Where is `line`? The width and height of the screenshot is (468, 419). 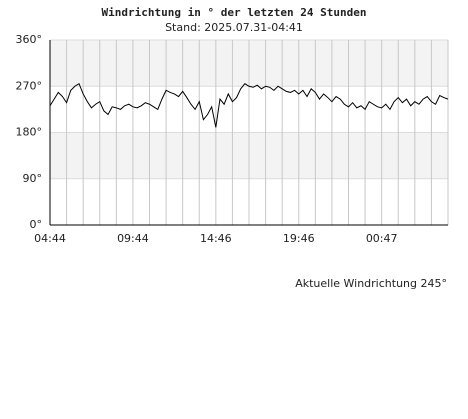 line is located at coordinates (249, 105).